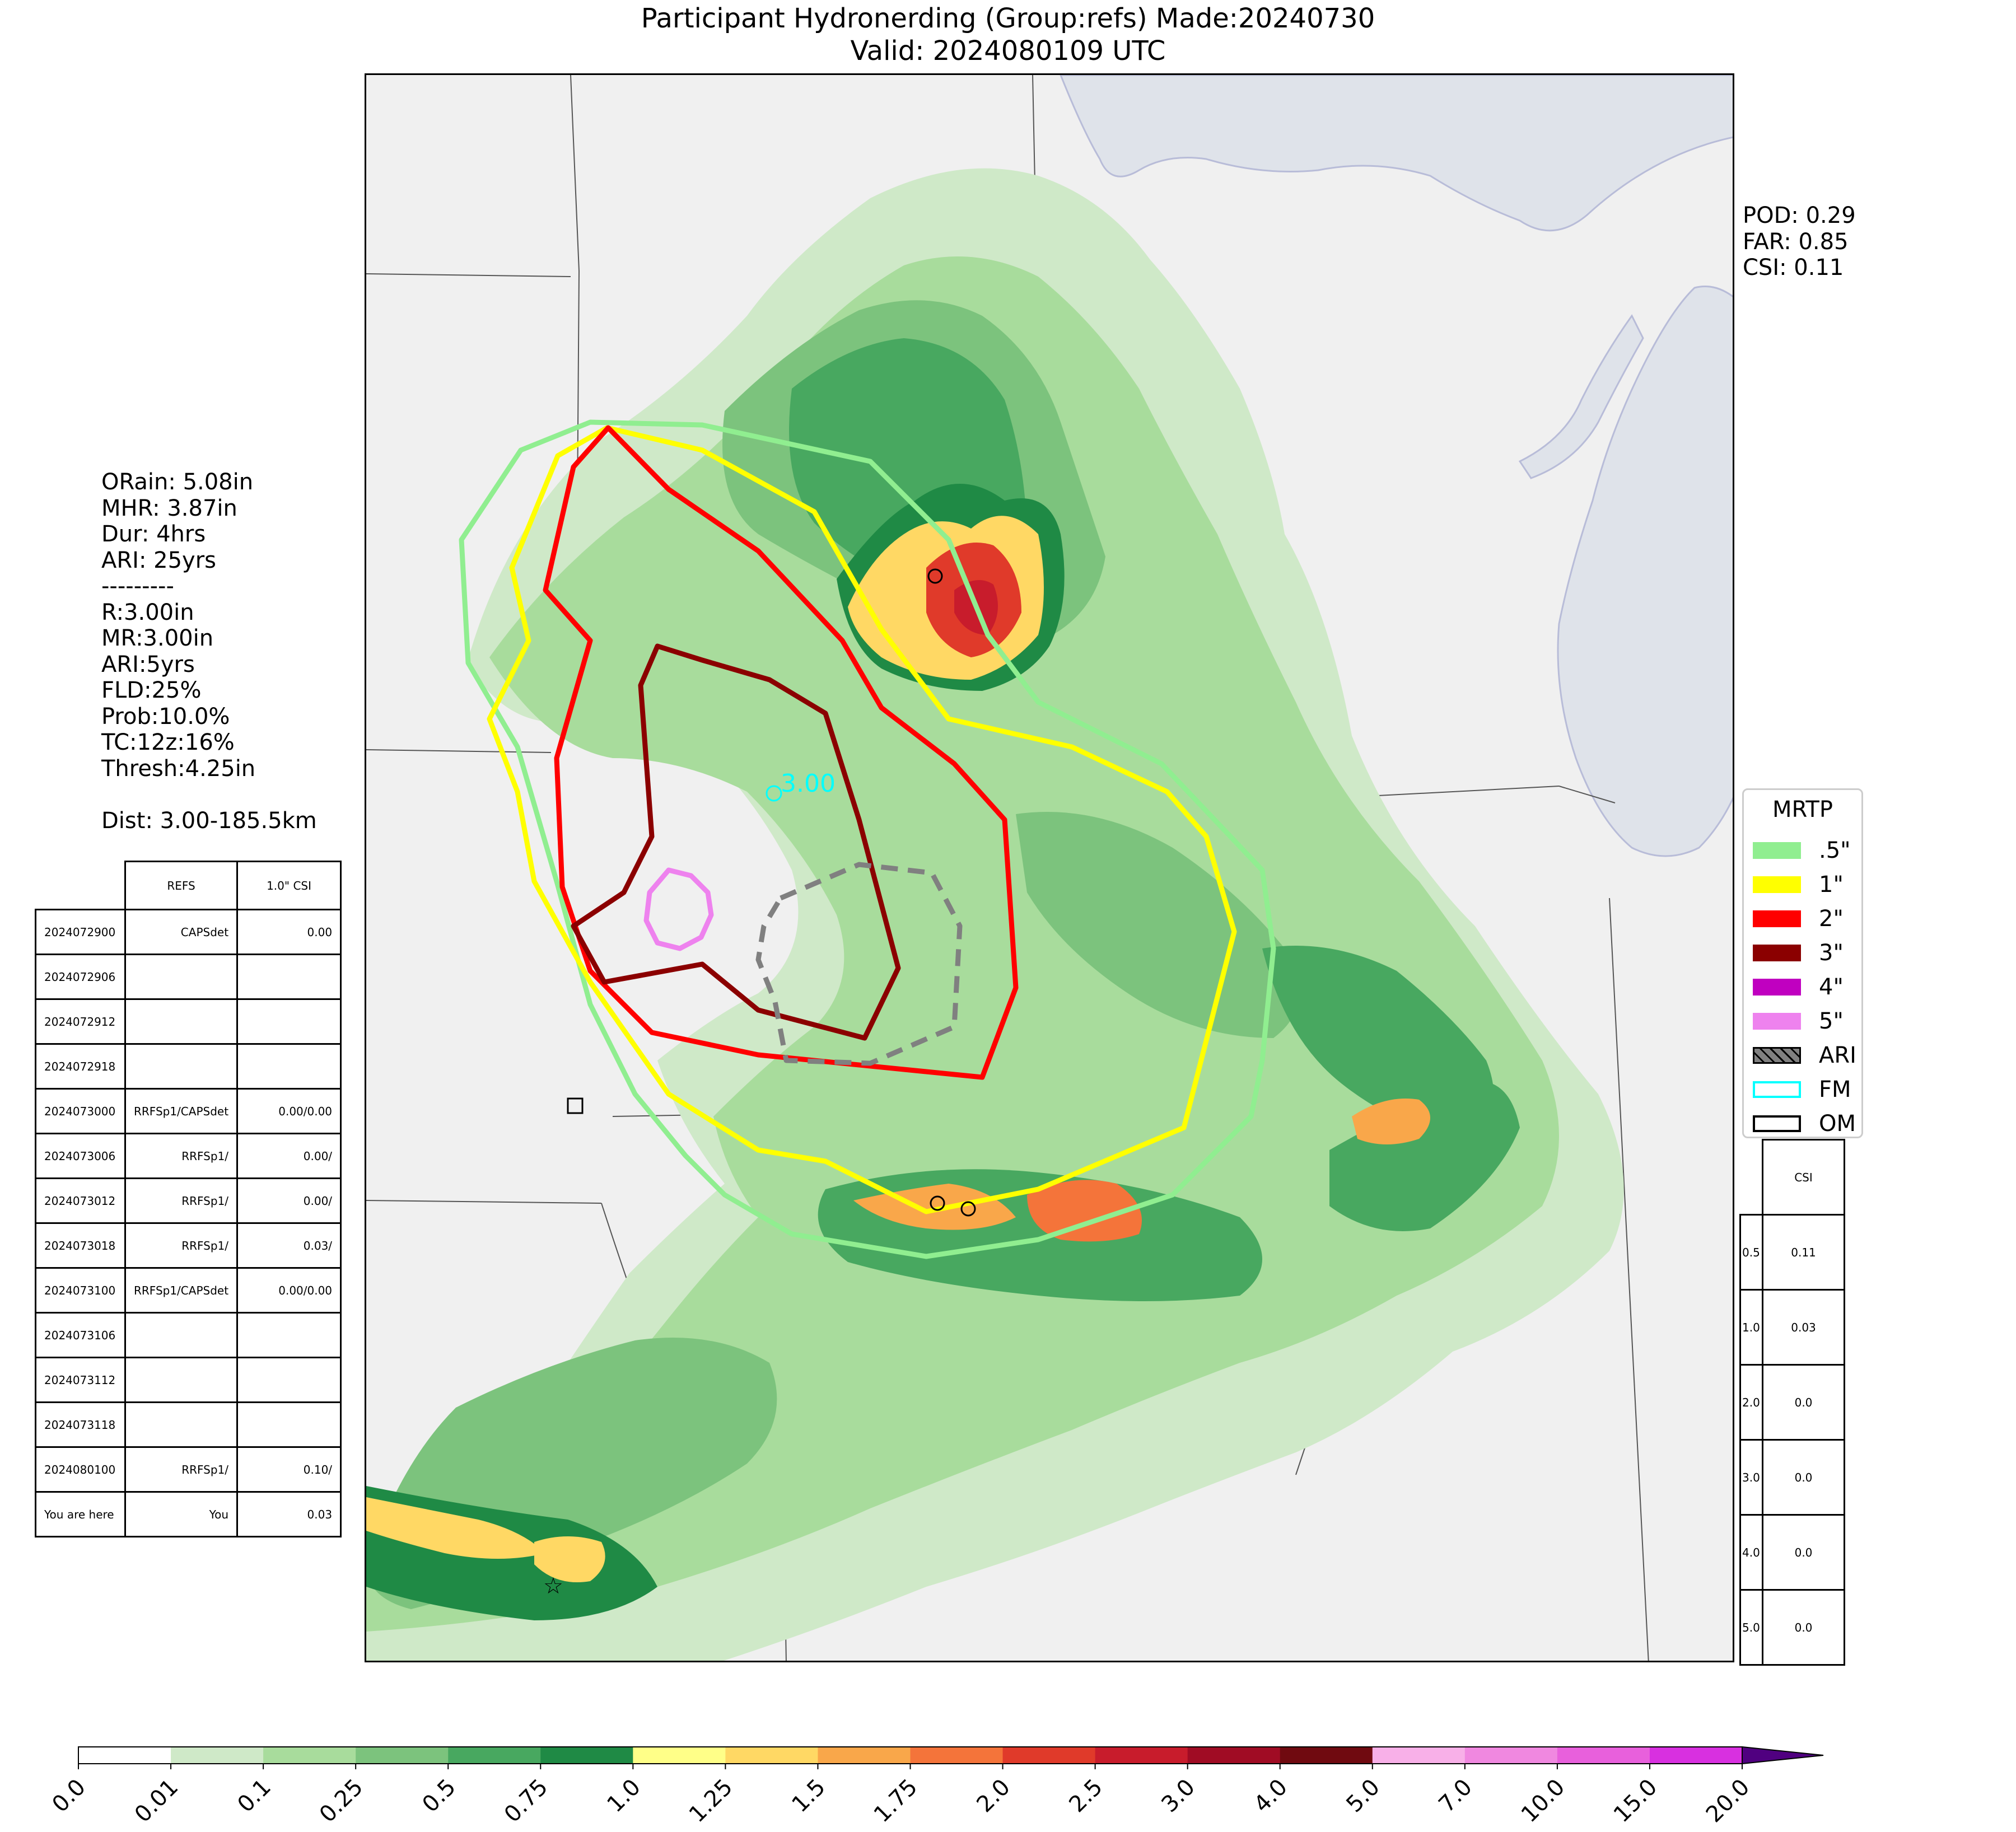 This screenshot has width=2016, height=1832. Describe the element at coordinates (168, 742) in the screenshot. I see `left-stat-line: TC:12z:16%` at that location.